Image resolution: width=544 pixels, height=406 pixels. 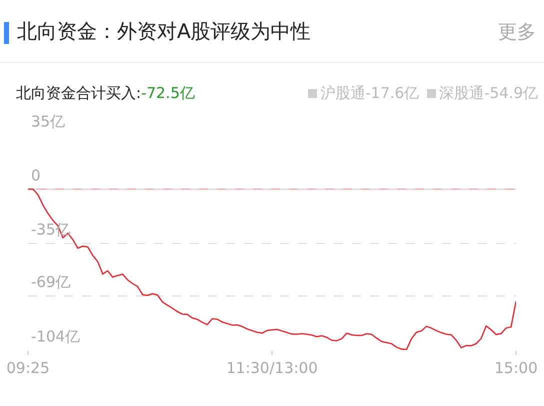 I want to click on text: 沪股通-17.6亿, so click(x=370, y=93).